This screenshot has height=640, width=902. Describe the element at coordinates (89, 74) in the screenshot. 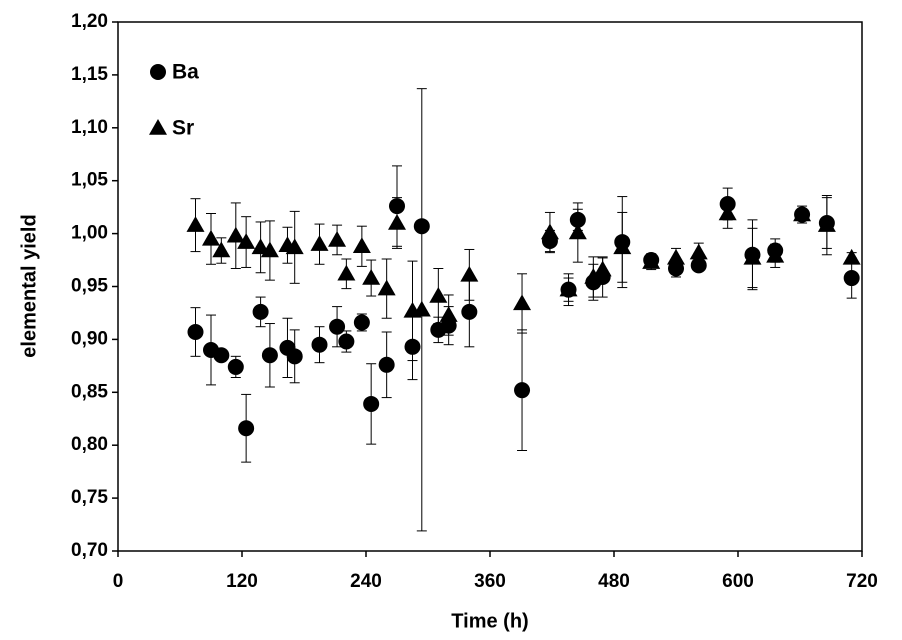

I see `y-tick-label: 1,15` at that location.